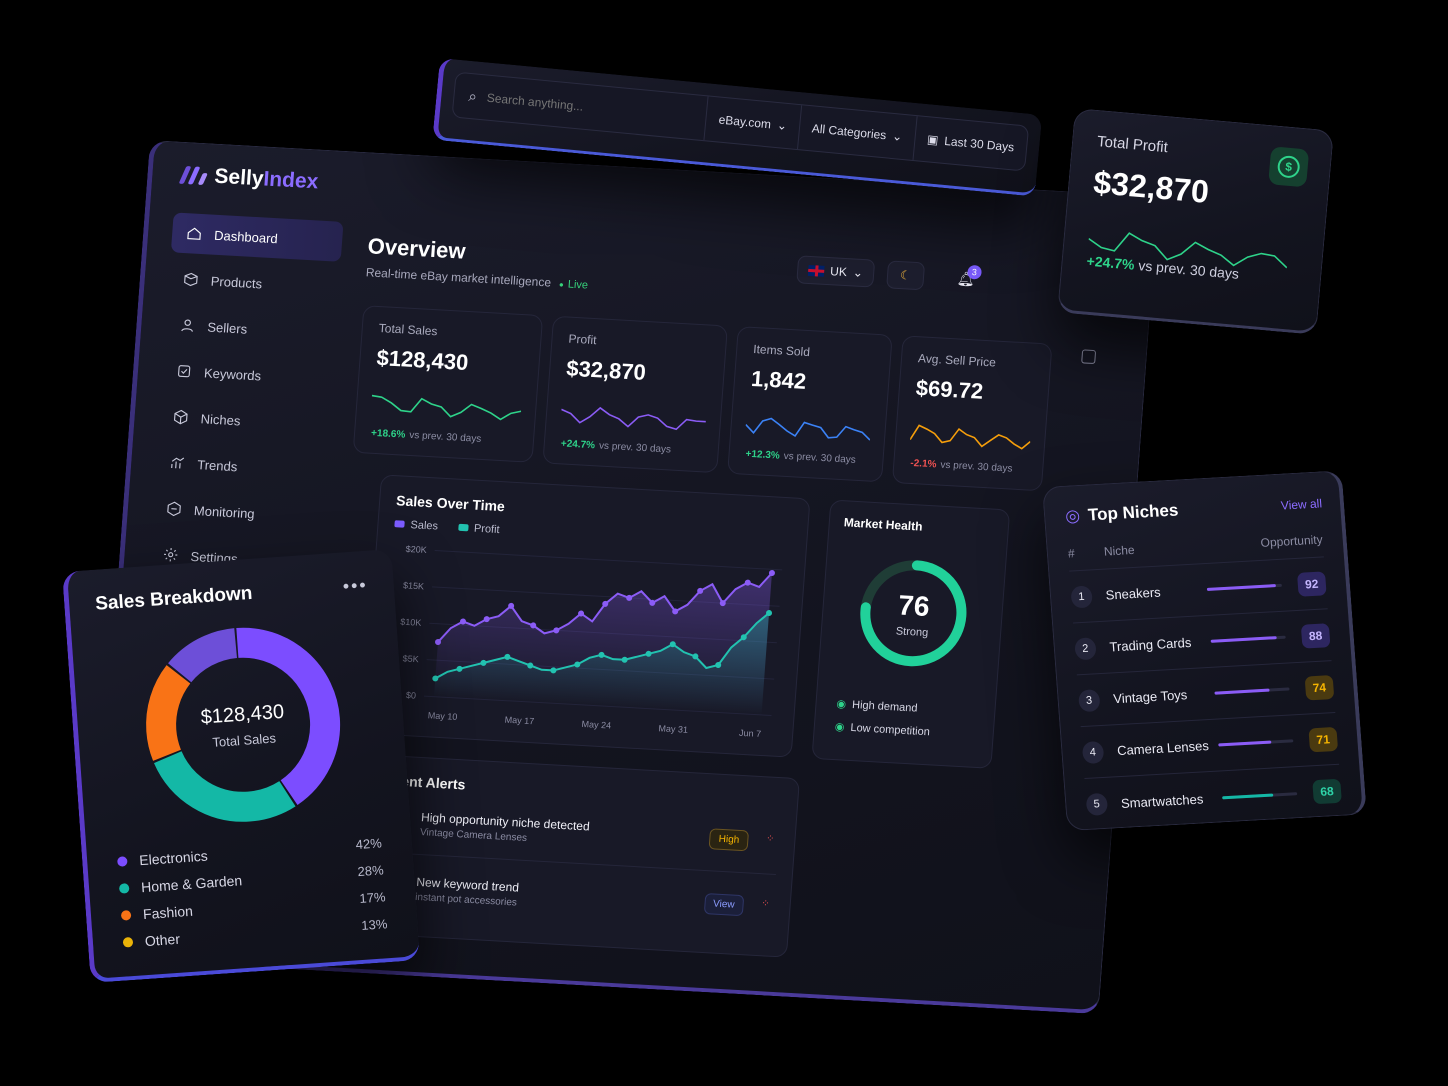  What do you see at coordinates (1089, 700) in the screenshot?
I see `niche-rank: 3` at bounding box center [1089, 700].